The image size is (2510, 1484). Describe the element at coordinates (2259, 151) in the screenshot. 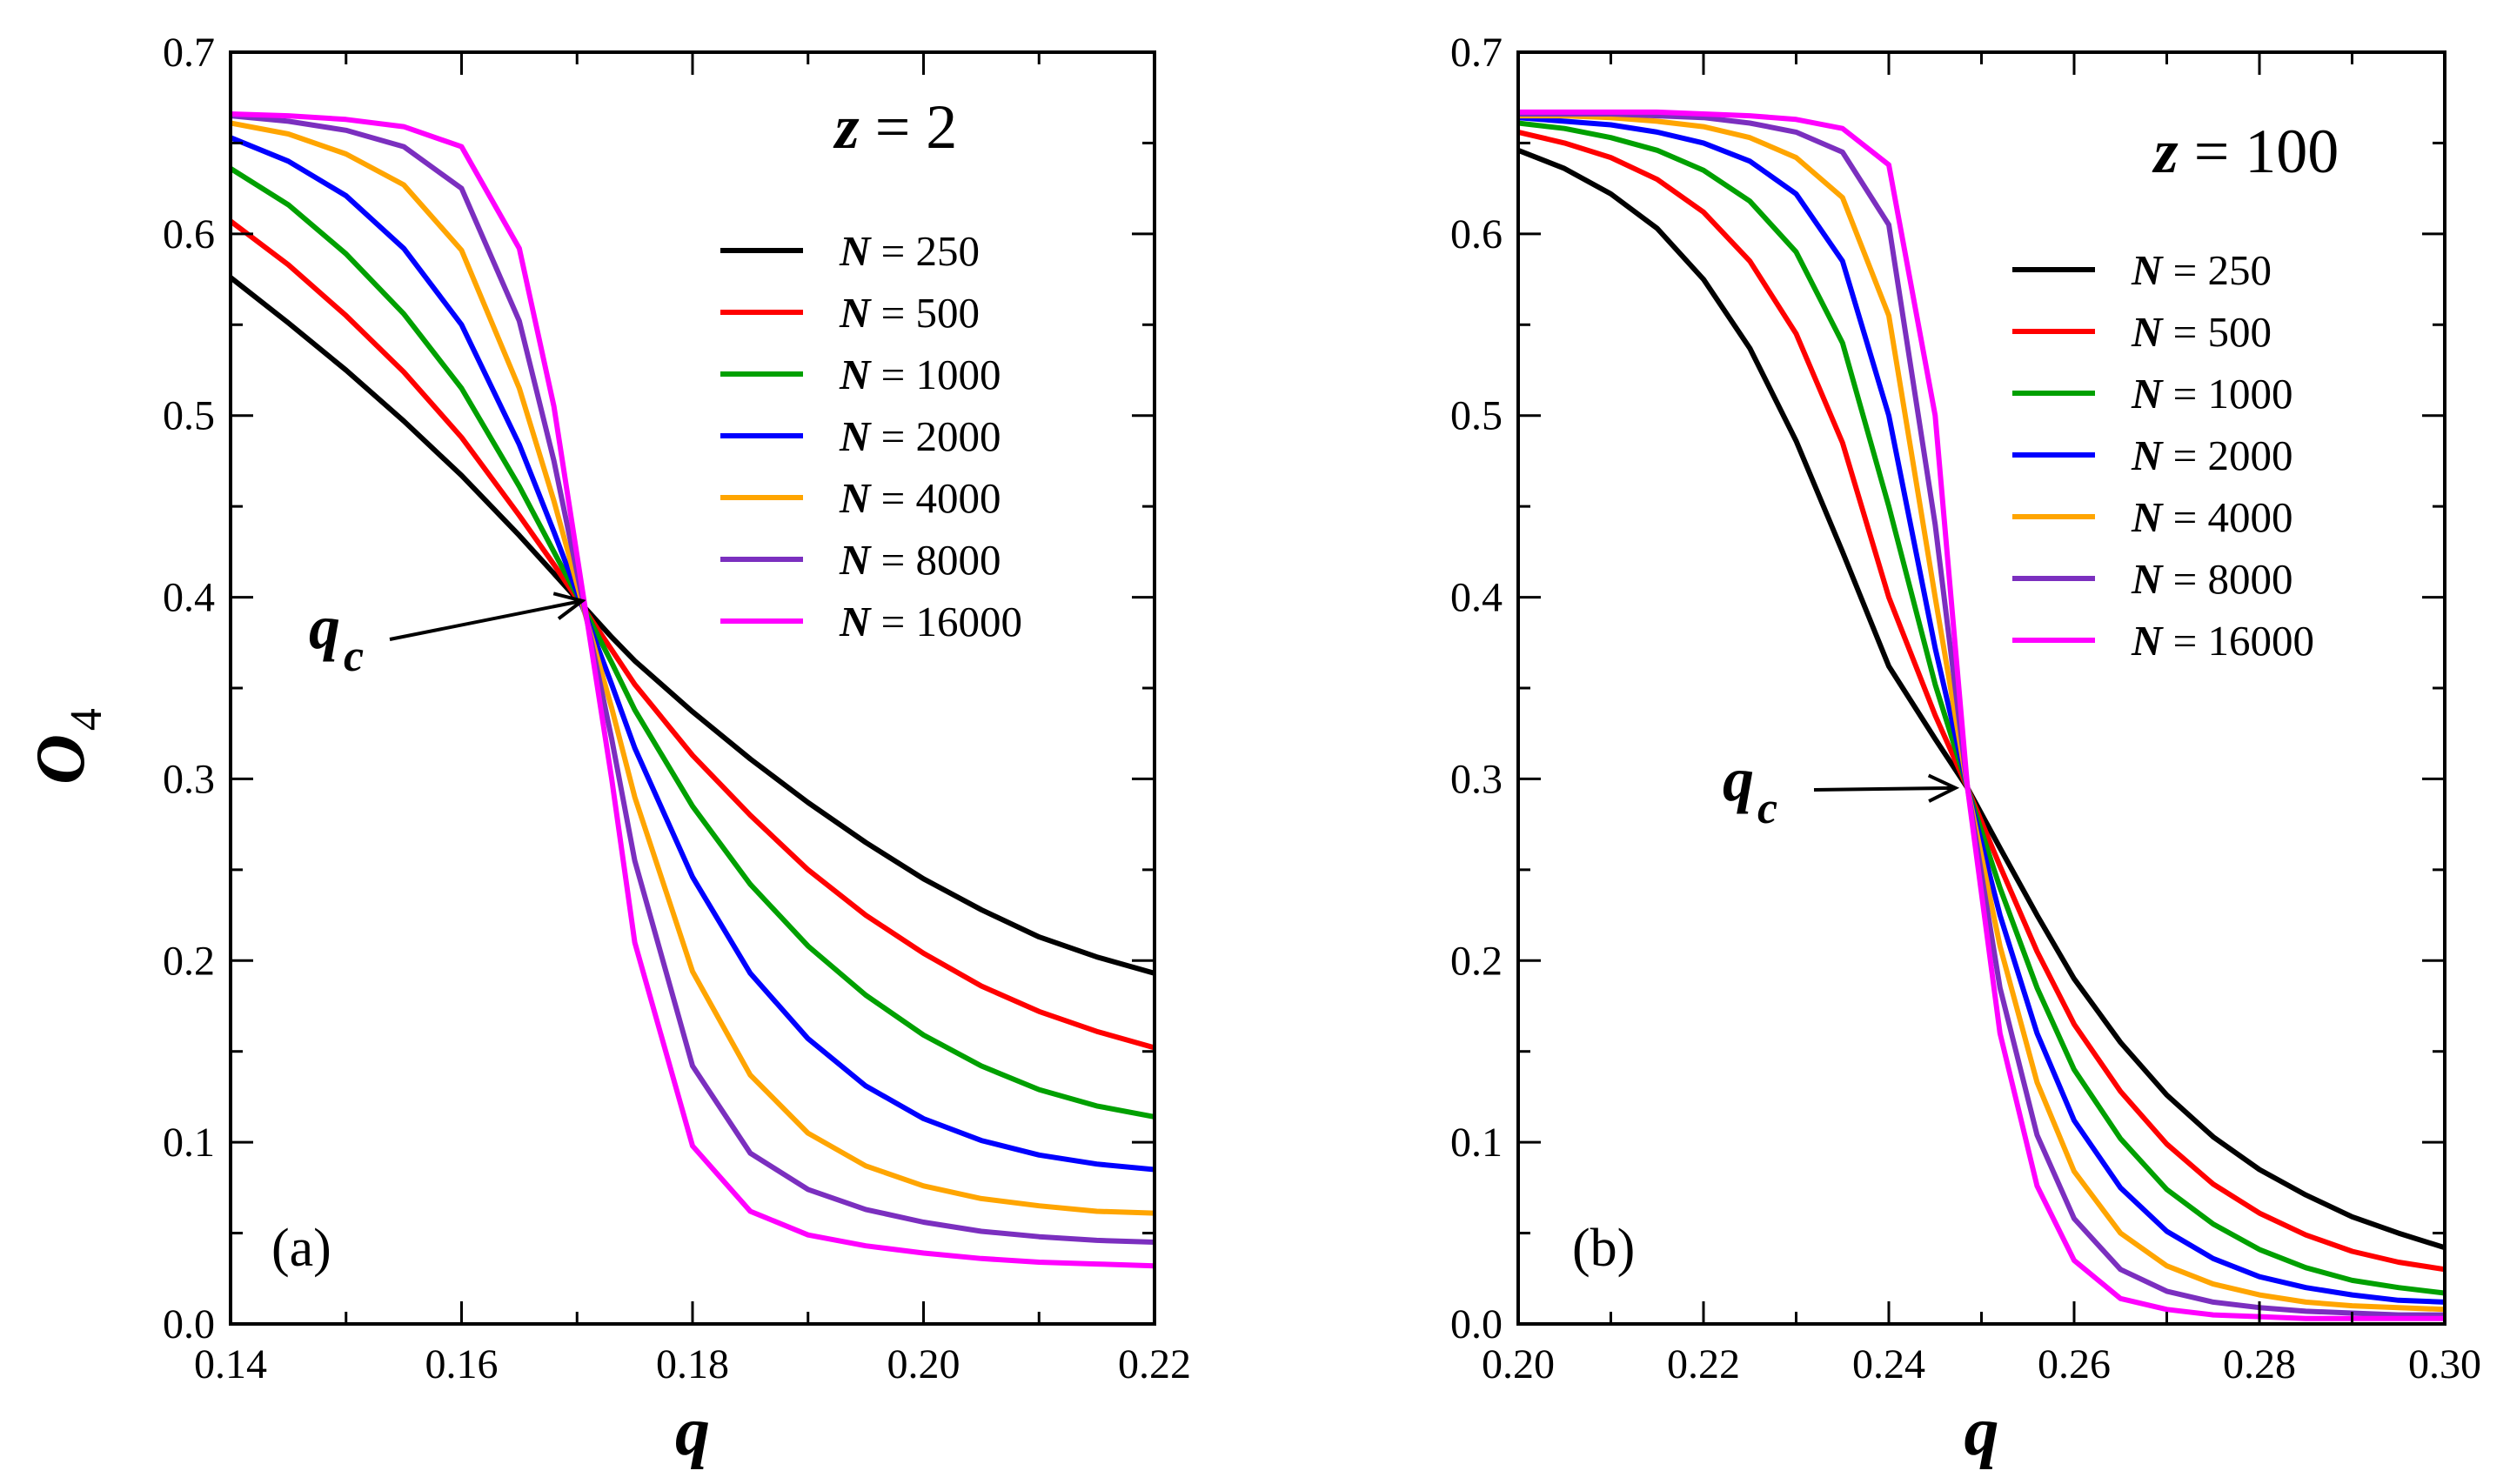

I see `panel-title-eq: = 100` at that location.